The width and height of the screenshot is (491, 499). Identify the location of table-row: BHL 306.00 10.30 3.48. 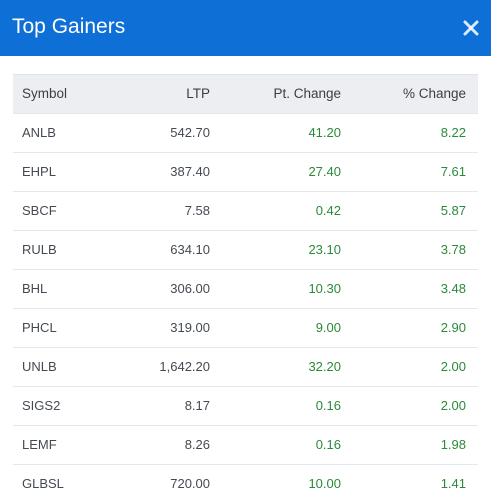
(245, 289).